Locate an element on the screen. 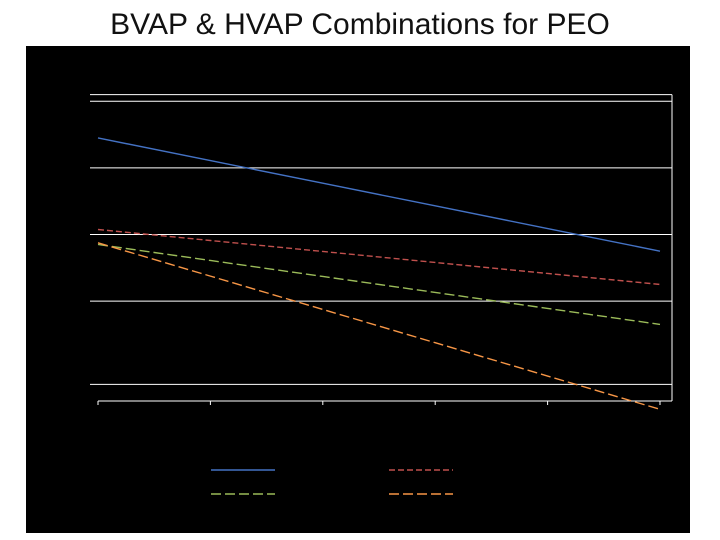  chart-legend is located at coordinates (361, 481).